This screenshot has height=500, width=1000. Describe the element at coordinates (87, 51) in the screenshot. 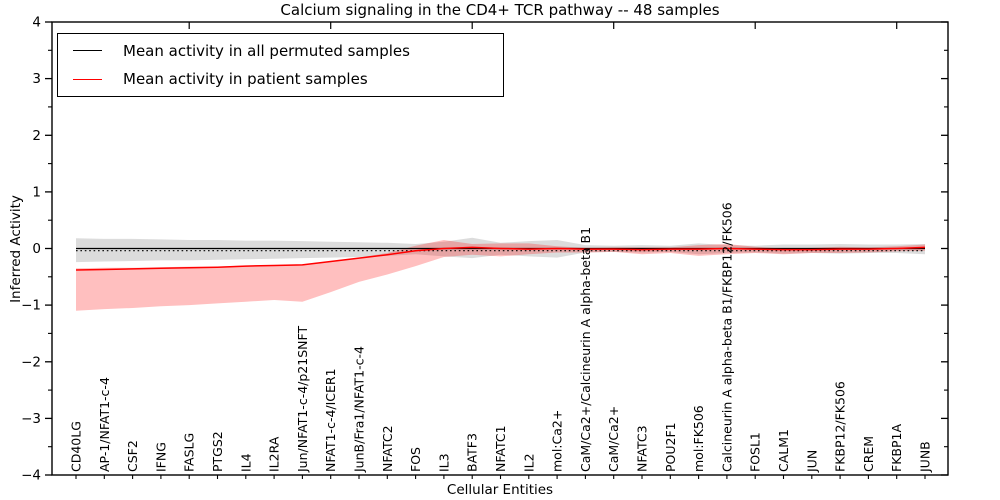

I see `legend-line-sample-permuted` at that location.